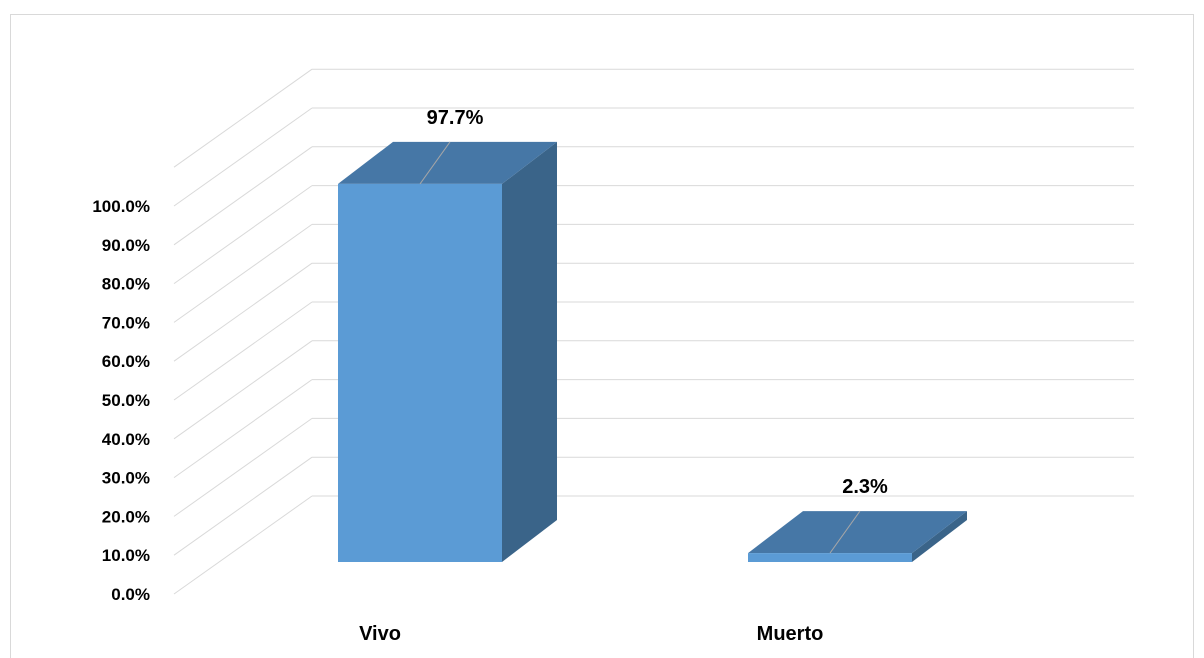  What do you see at coordinates (790, 634) in the screenshot?
I see `category-label-muerto: Muerto` at bounding box center [790, 634].